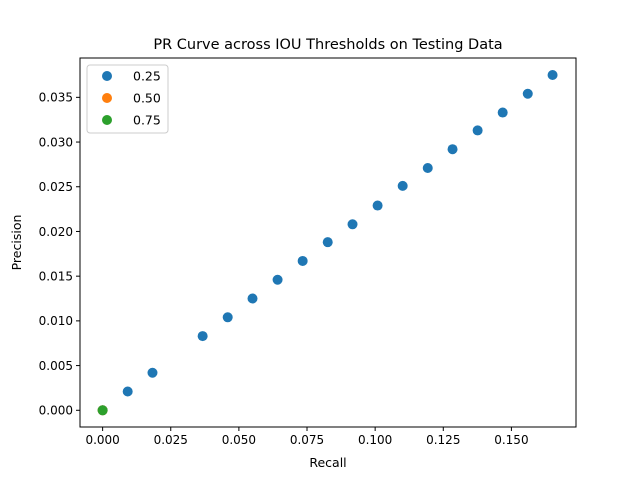 Image resolution: width=640 pixels, height=480 pixels. Describe the element at coordinates (56, 98) in the screenshot. I see `y-tick-label: 0.035` at that location.